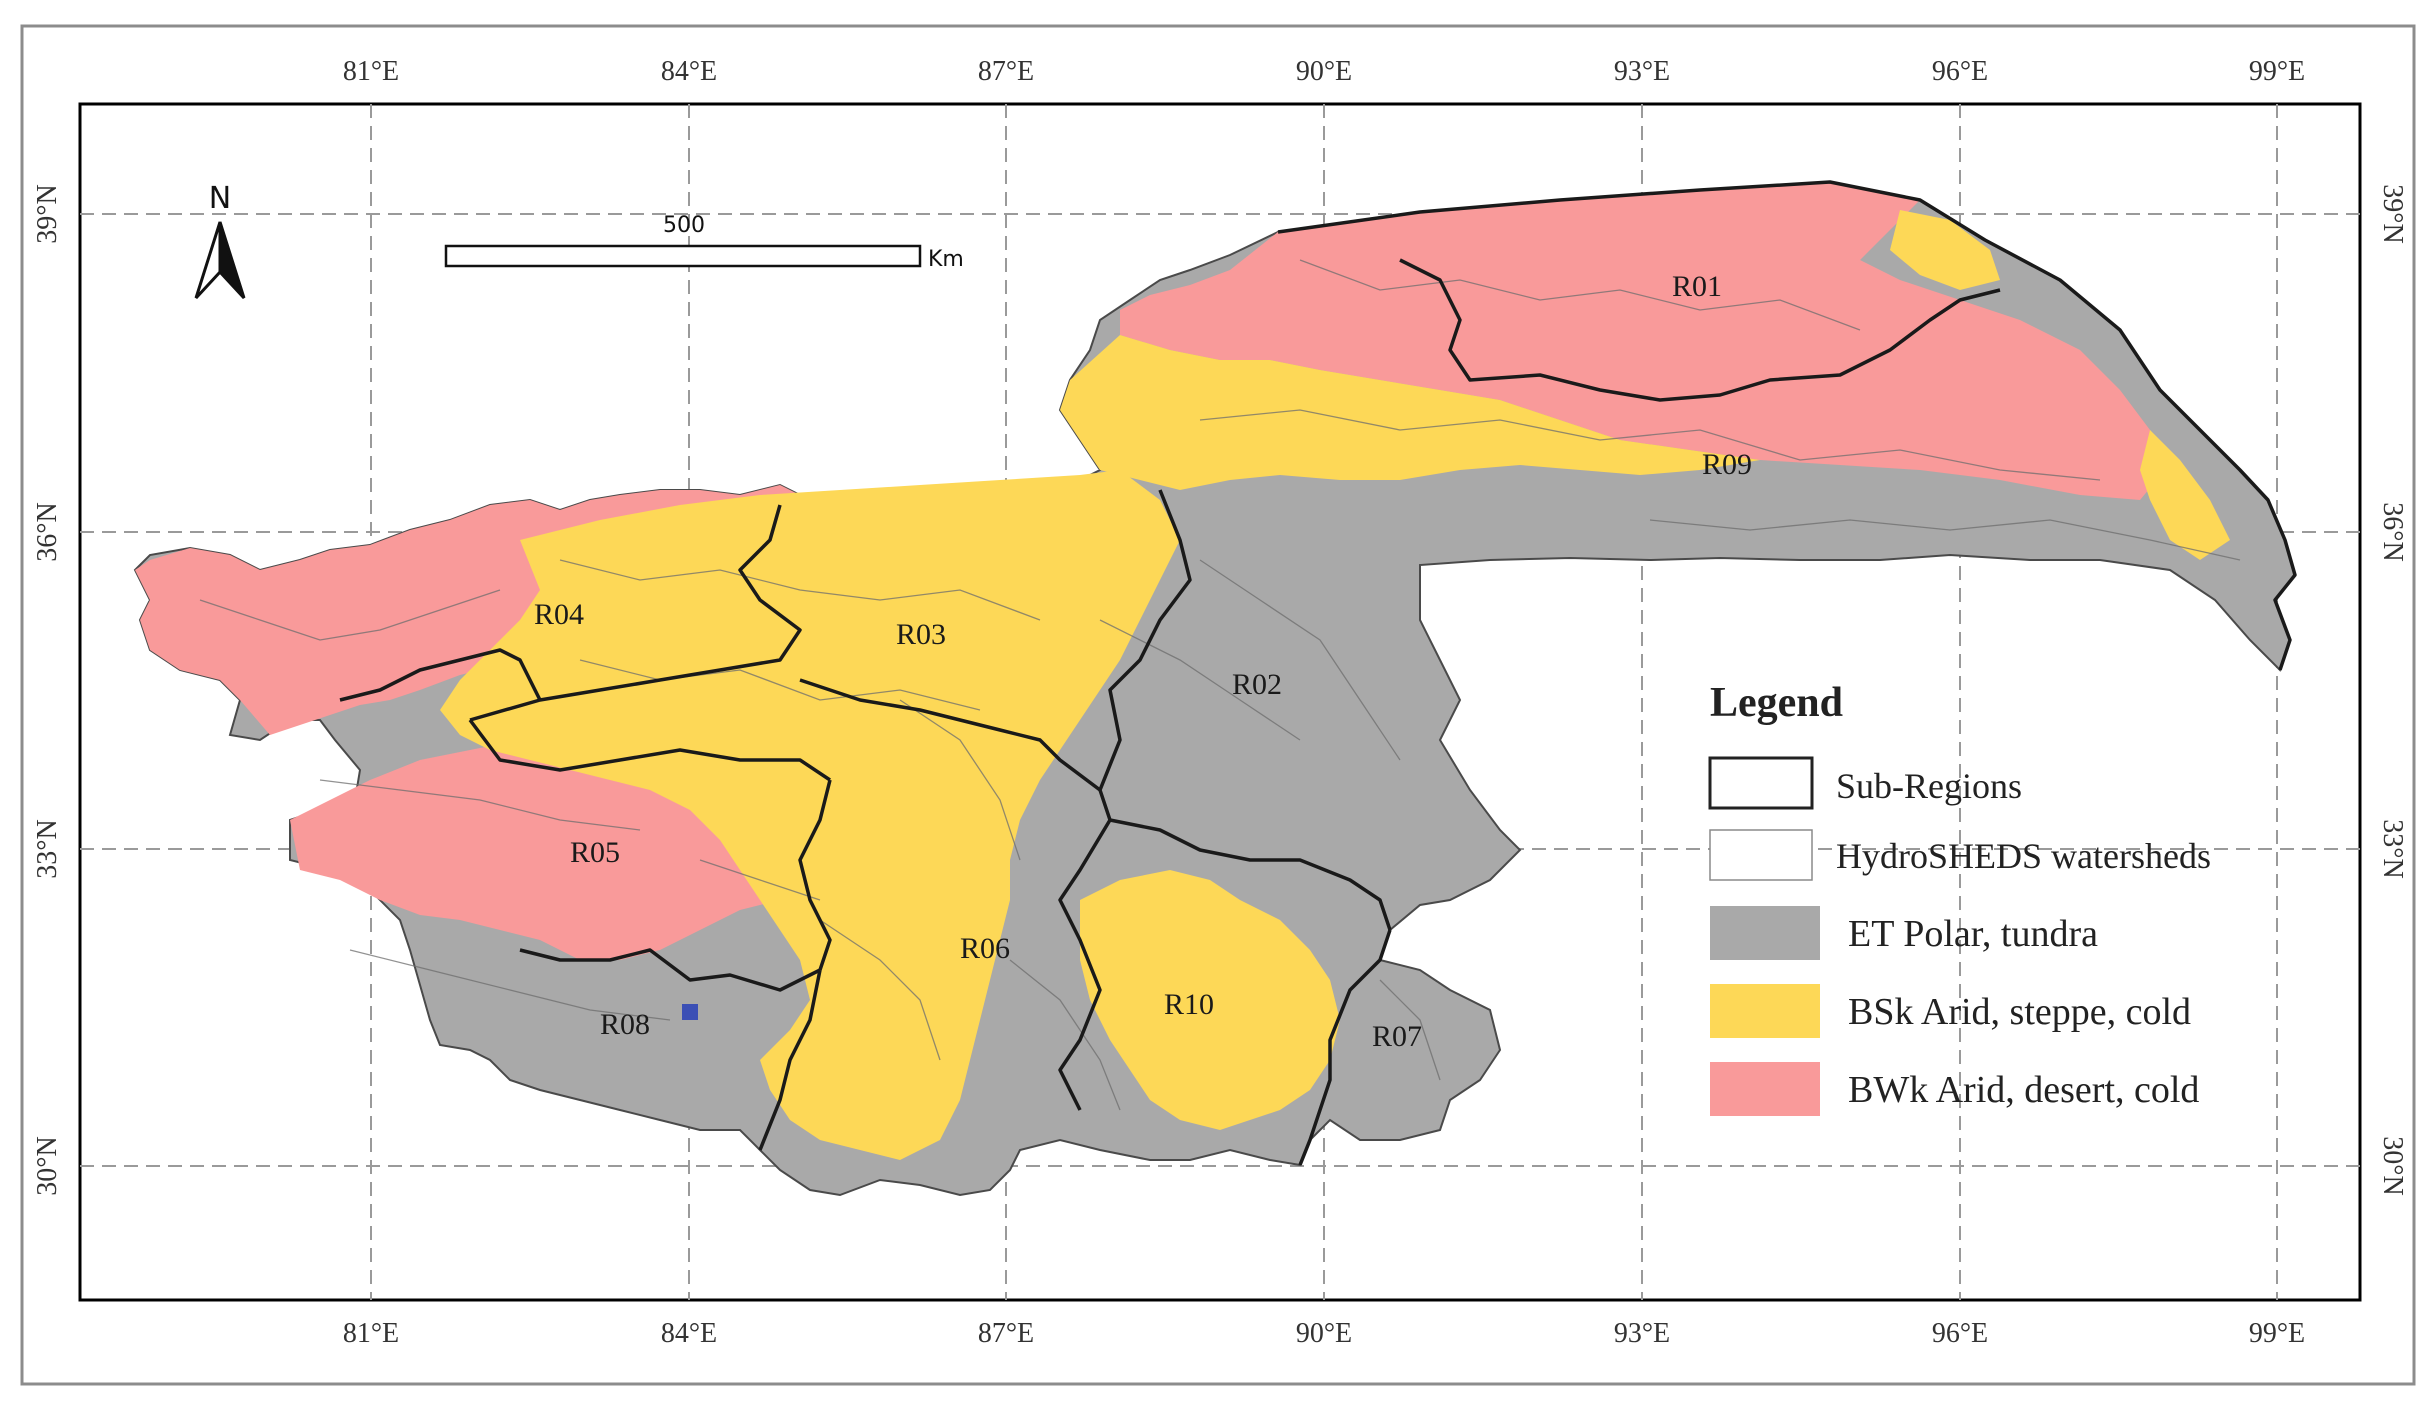 This screenshot has width=2436, height=1411. Describe the element at coordinates (220, 240) in the screenshot. I see `north-arrow: N` at that location.